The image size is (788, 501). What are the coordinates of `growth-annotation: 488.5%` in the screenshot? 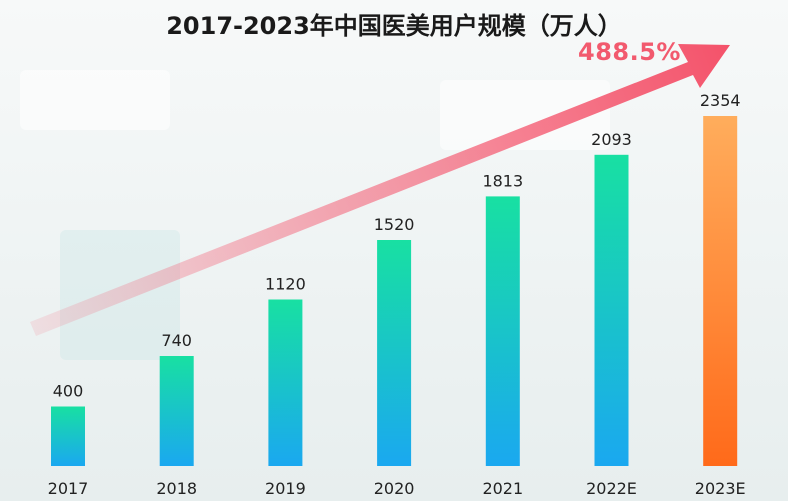 It's located at (629, 52).